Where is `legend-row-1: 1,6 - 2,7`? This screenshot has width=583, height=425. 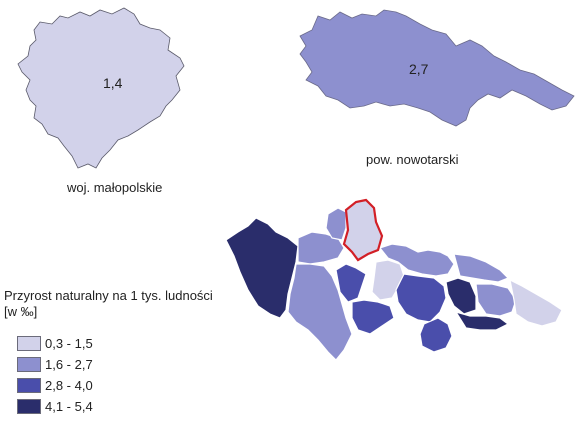 legend-row-1: 1,6 - 2,7 is located at coordinates (124, 364).